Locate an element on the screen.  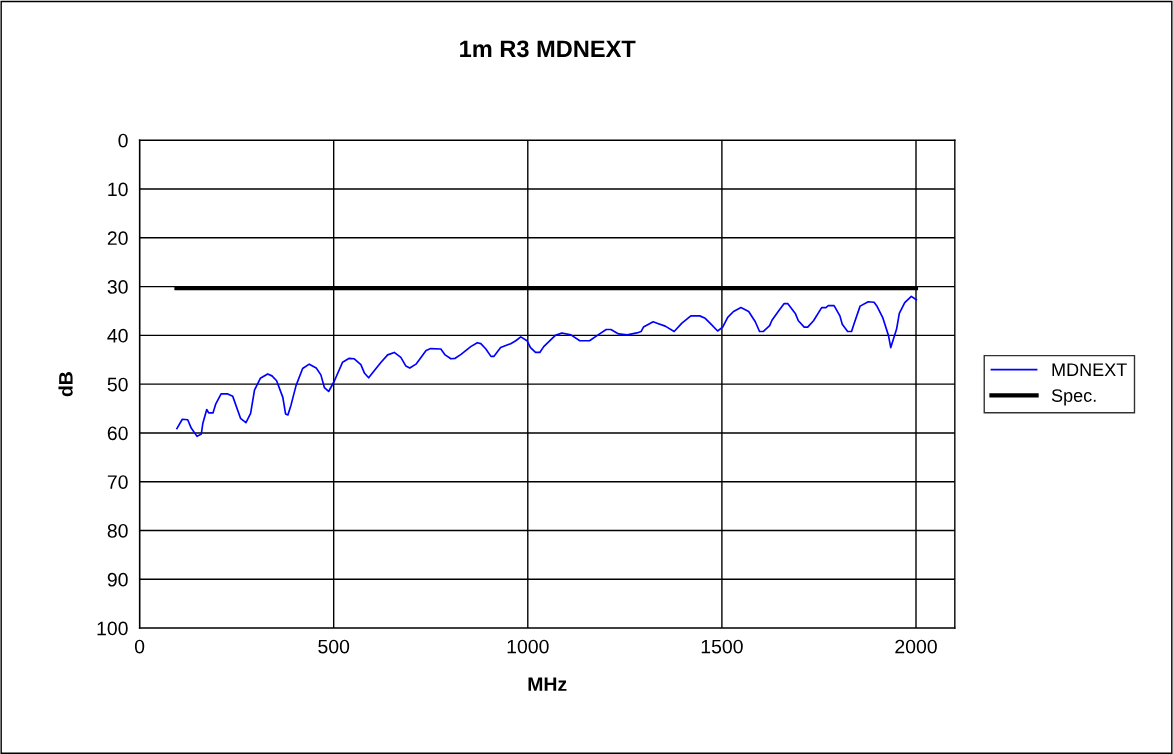
y-tick-label: 30 is located at coordinates (117, 287).